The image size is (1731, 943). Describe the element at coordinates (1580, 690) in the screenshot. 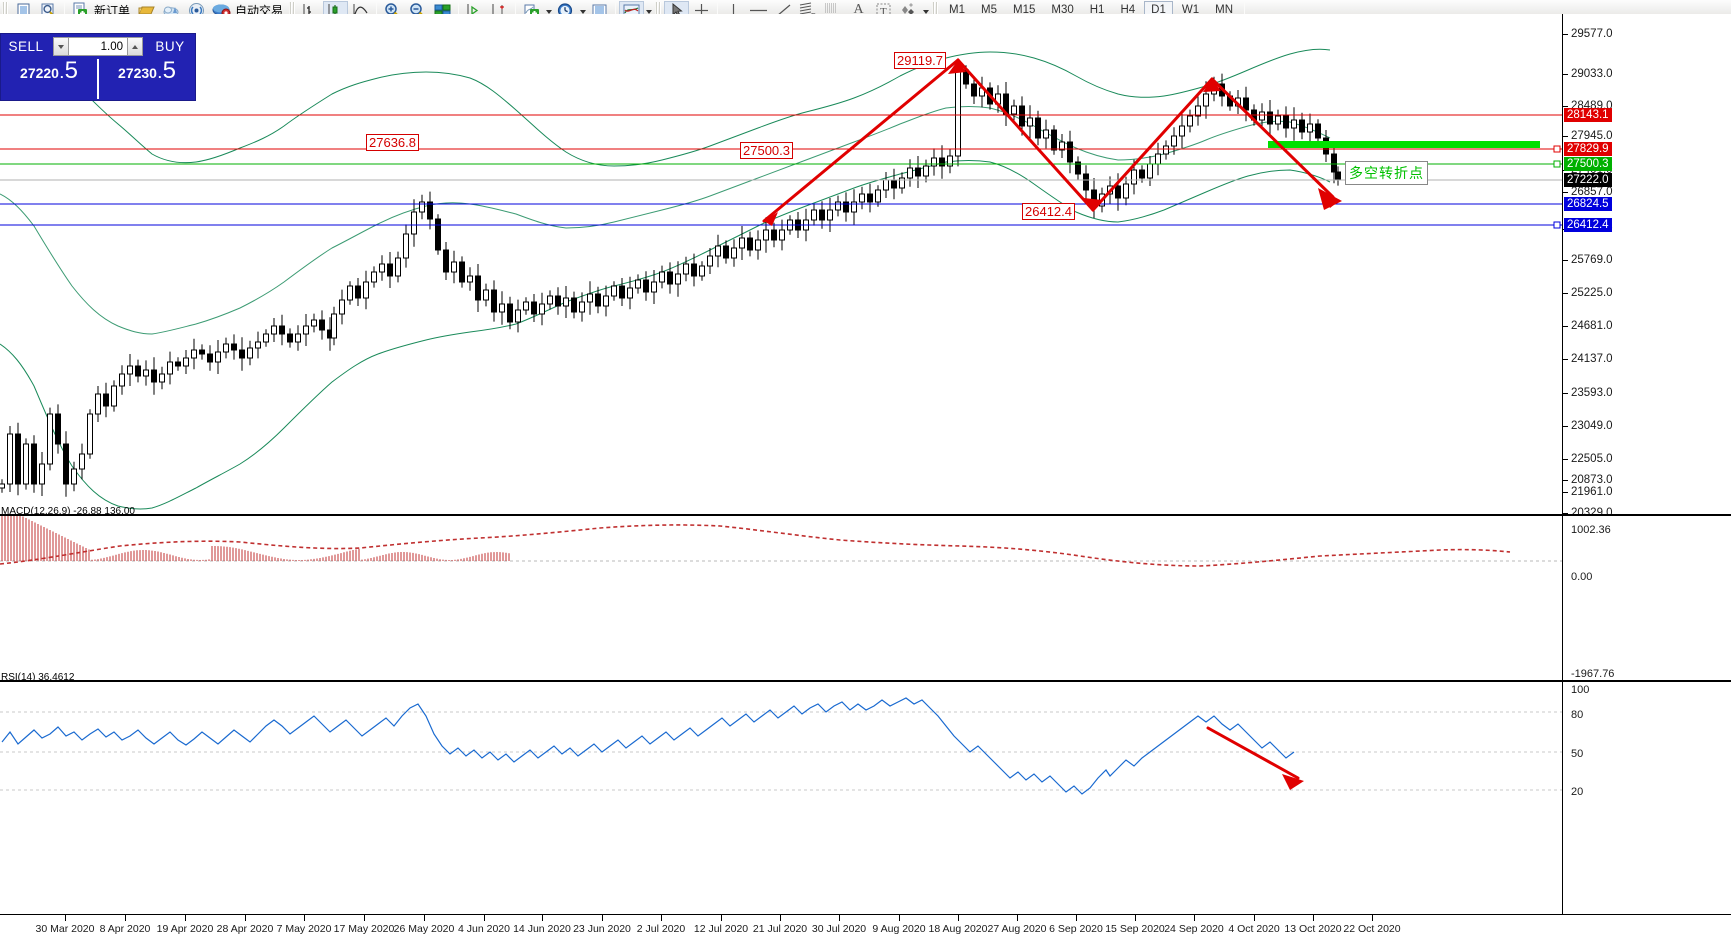

I see `rsi-axis-label: 100` at that location.